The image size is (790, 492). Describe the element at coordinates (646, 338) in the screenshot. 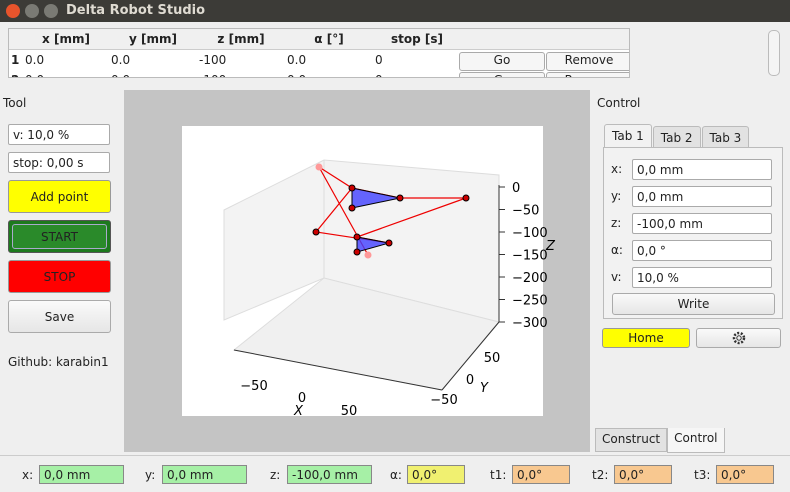

I see `home-button: Home` at that location.